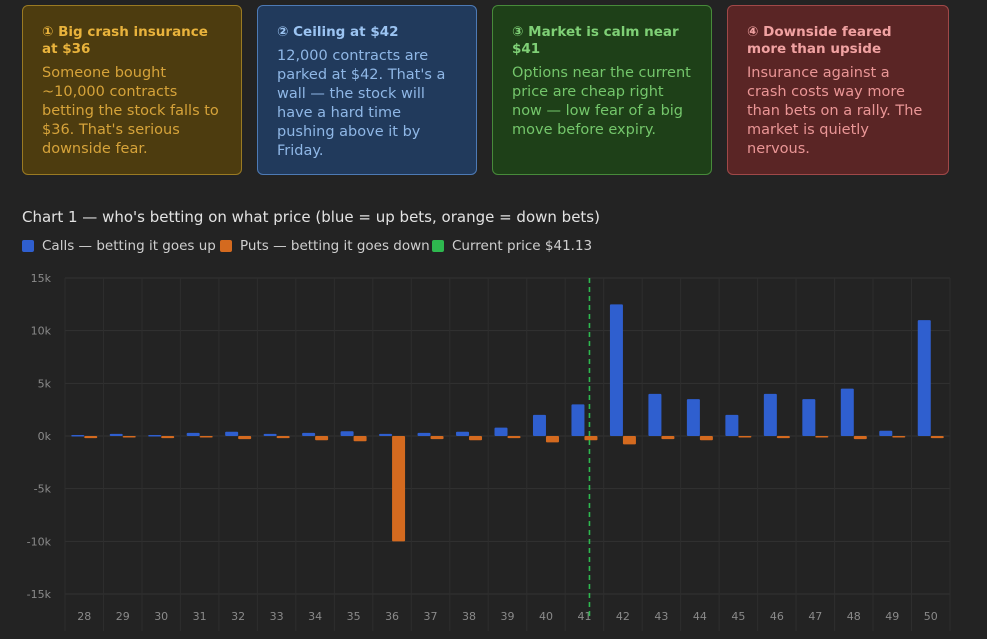  I want to click on x-tick-label: 42, so click(623, 616).